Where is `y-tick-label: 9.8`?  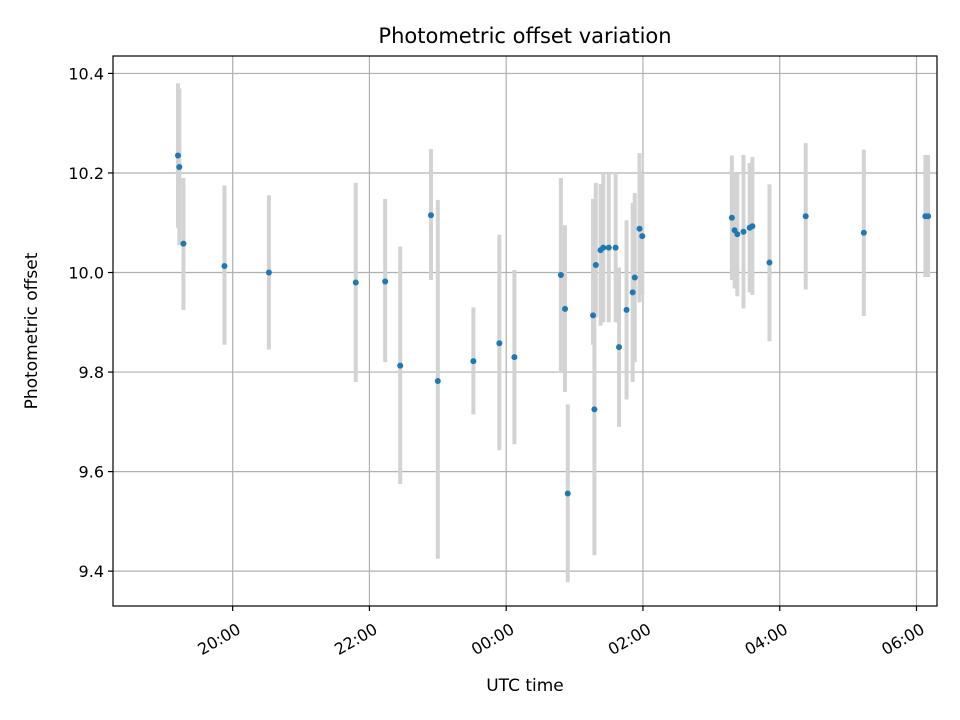
y-tick-label: 9.8 is located at coordinates (91, 372).